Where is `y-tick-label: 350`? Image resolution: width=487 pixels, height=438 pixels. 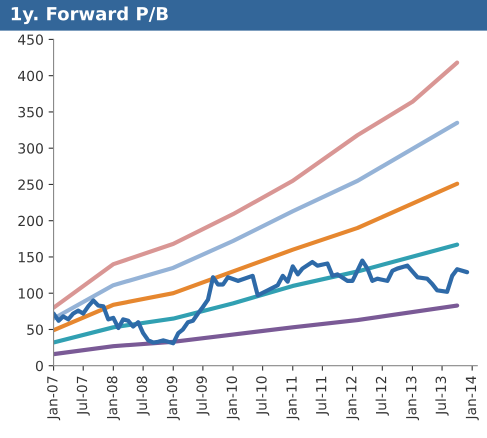
y-tick-label: 350 is located at coordinates (30, 112).